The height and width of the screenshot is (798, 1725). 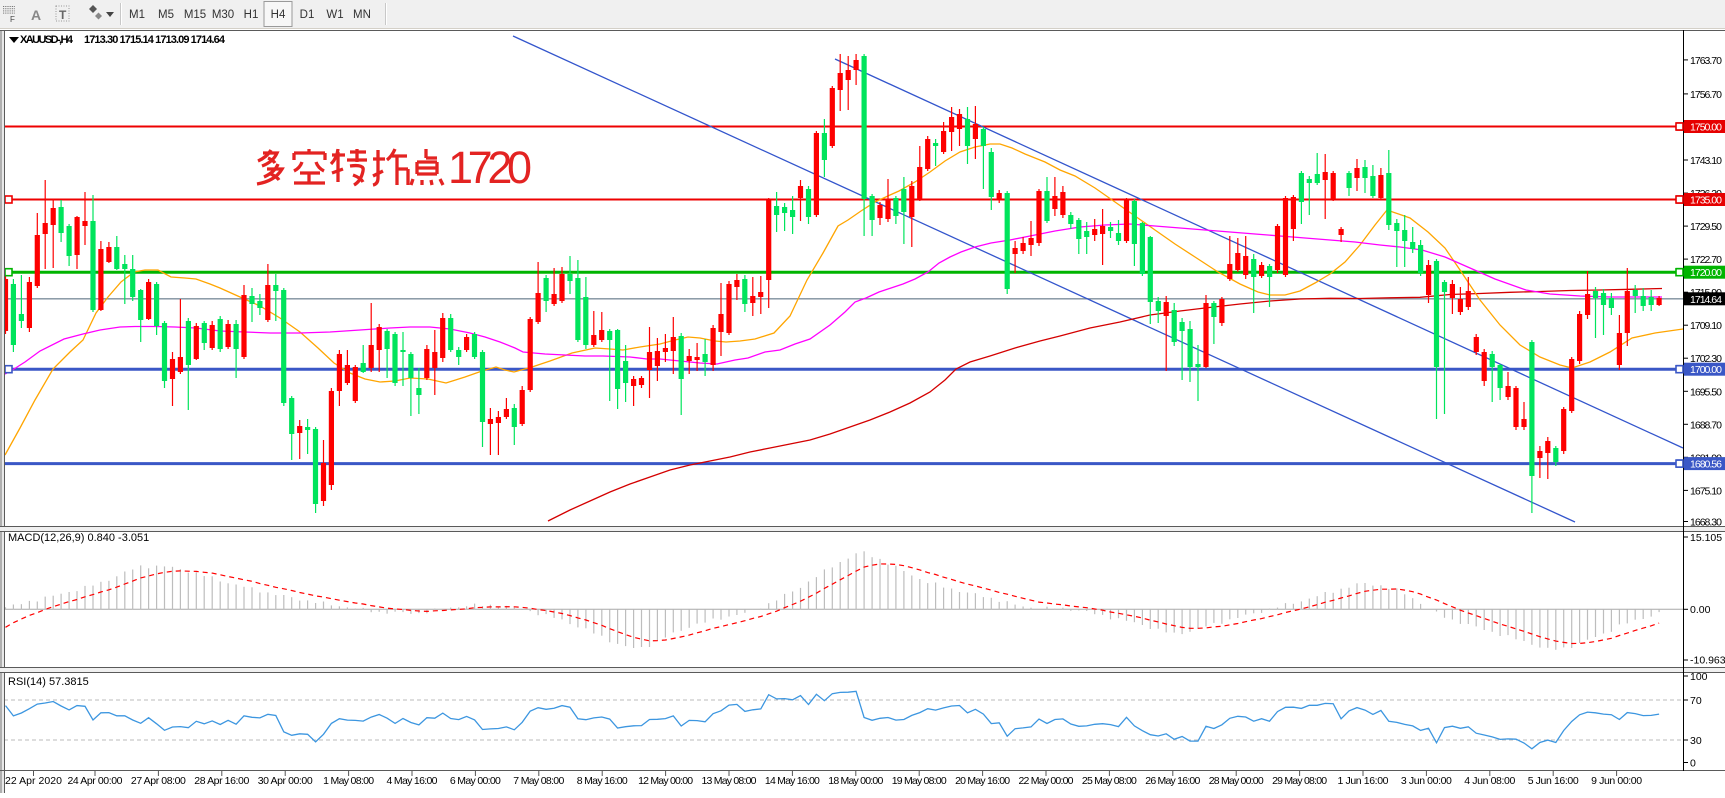 I want to click on svg-text: MN, so click(x=362, y=15).